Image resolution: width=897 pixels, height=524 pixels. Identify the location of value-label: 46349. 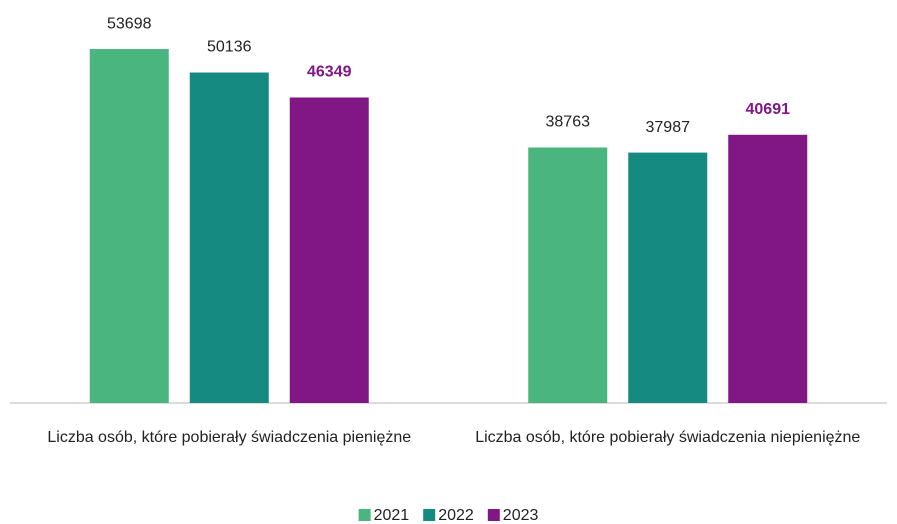
(329, 72).